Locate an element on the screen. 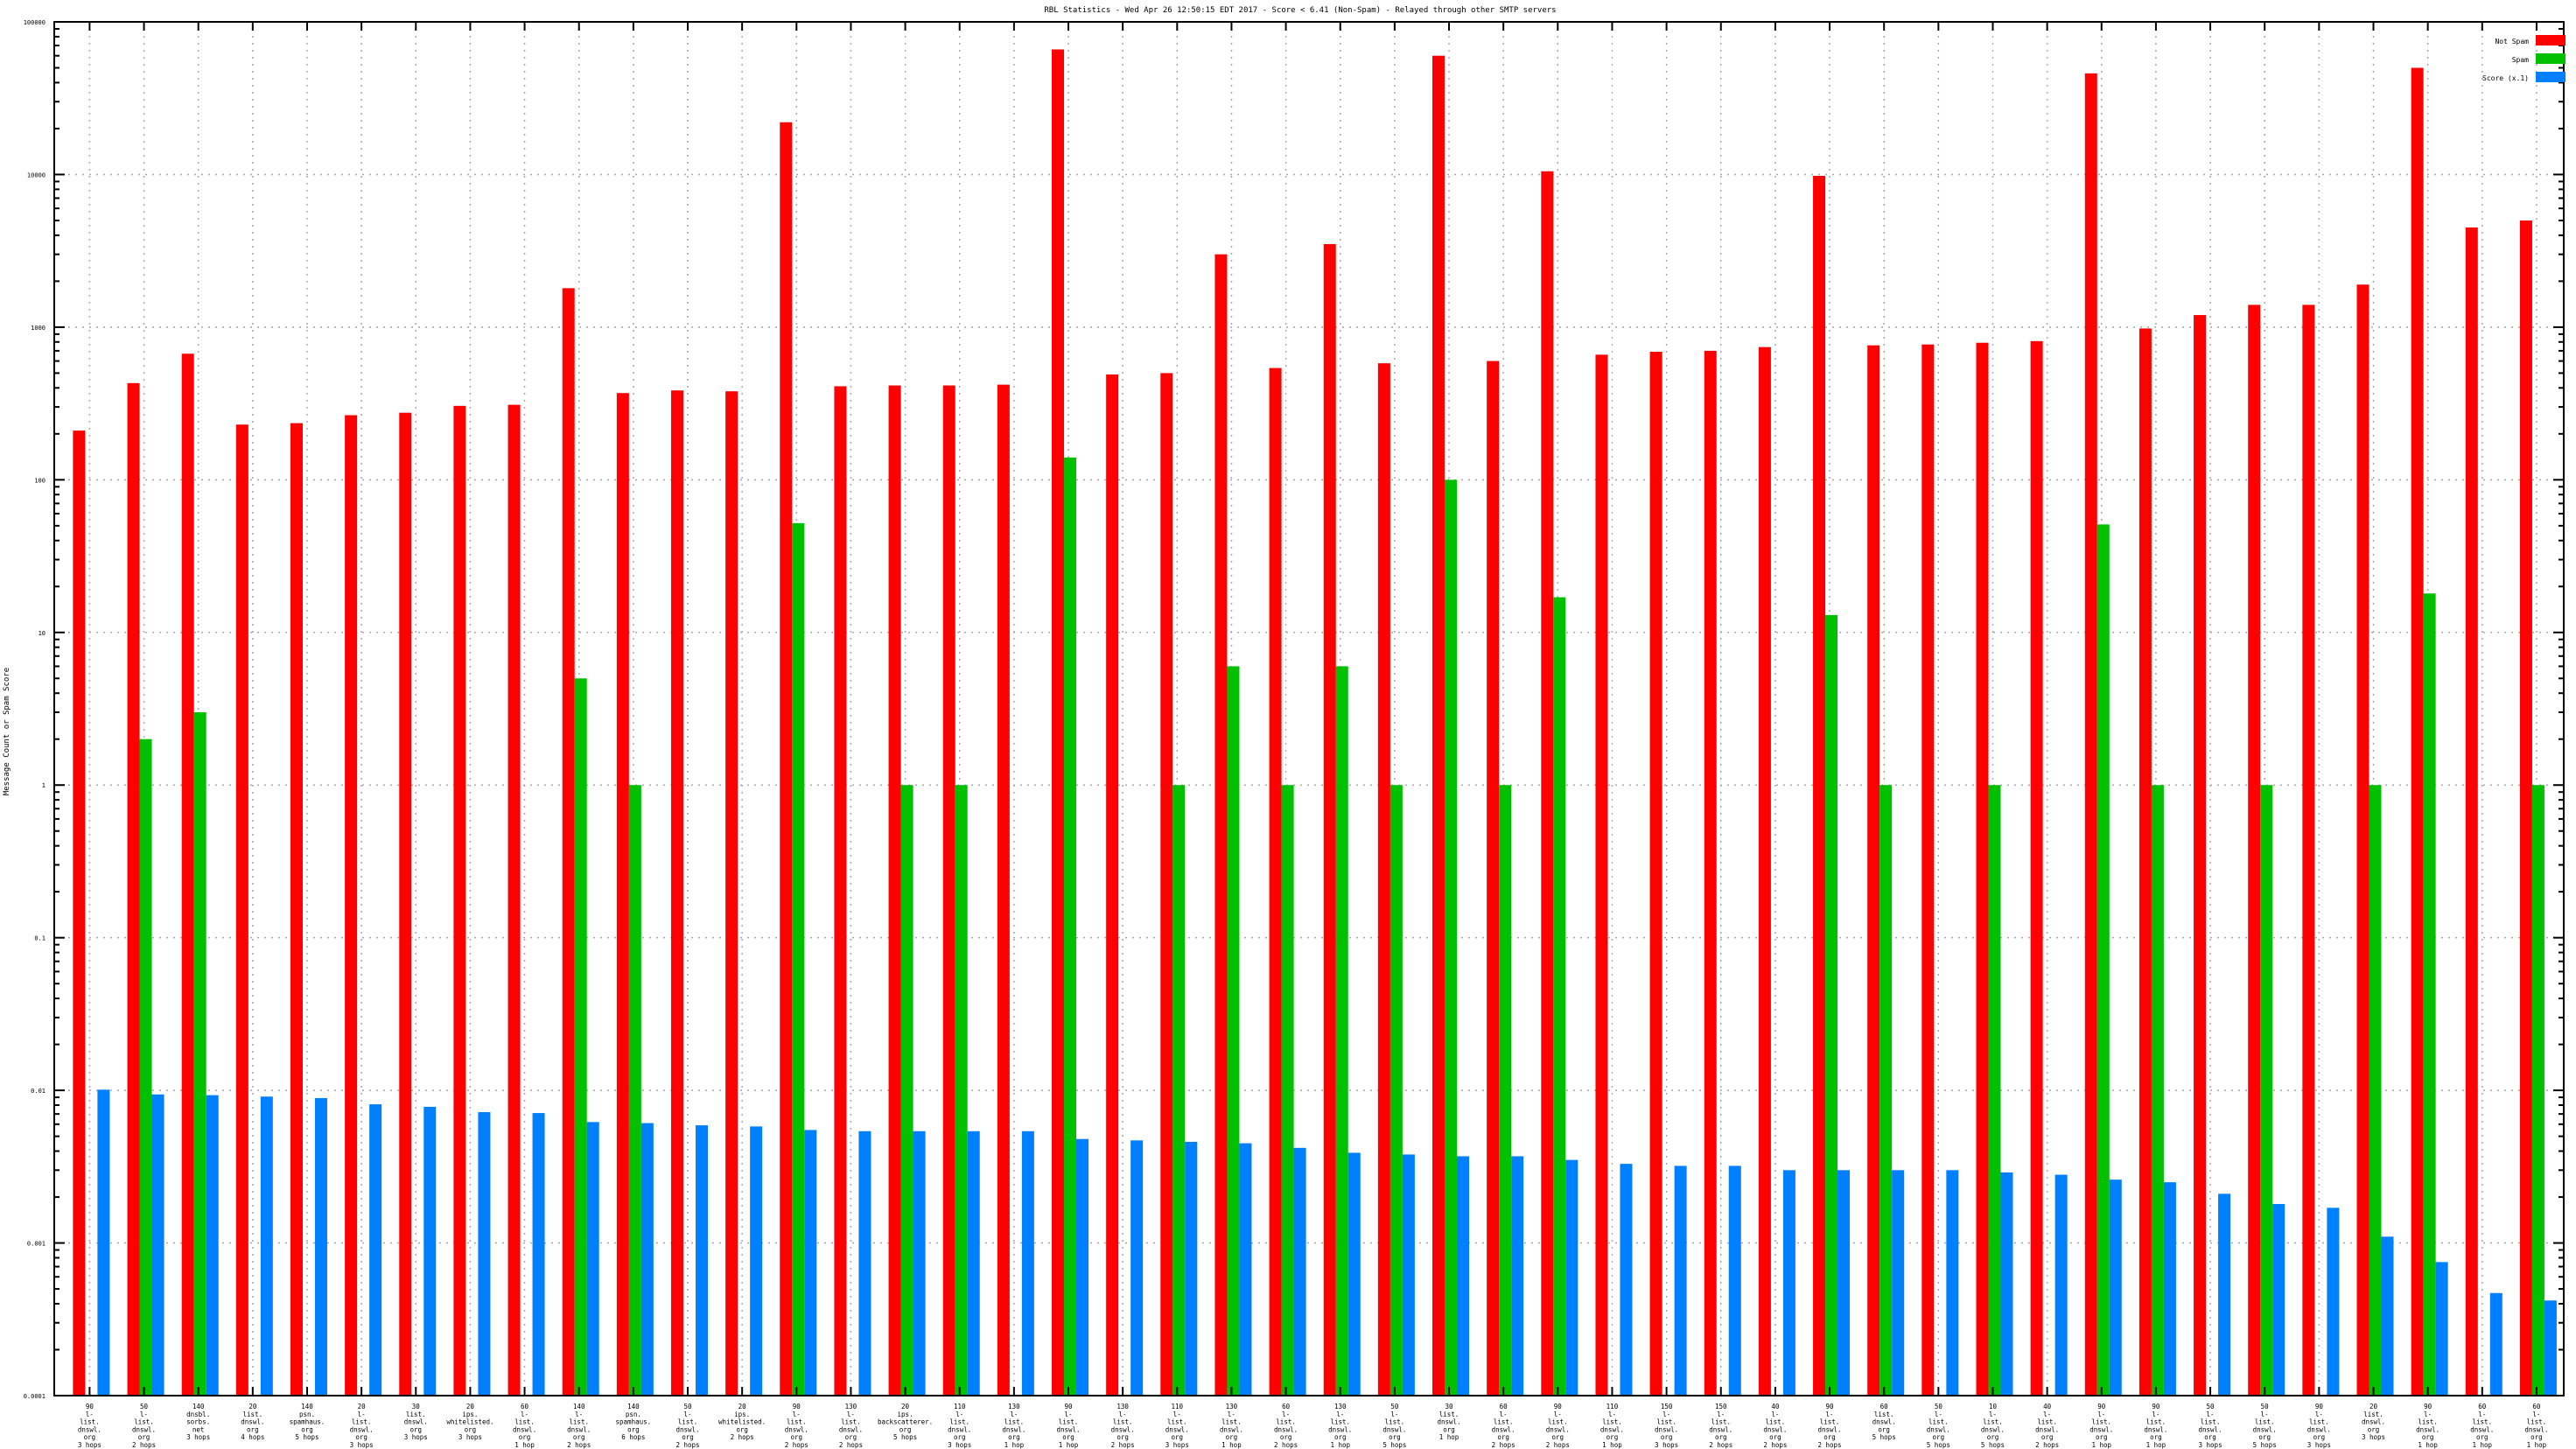 The width and height of the screenshot is (2576, 1449). x-tick-label: dnsbl. is located at coordinates (198, 1414).